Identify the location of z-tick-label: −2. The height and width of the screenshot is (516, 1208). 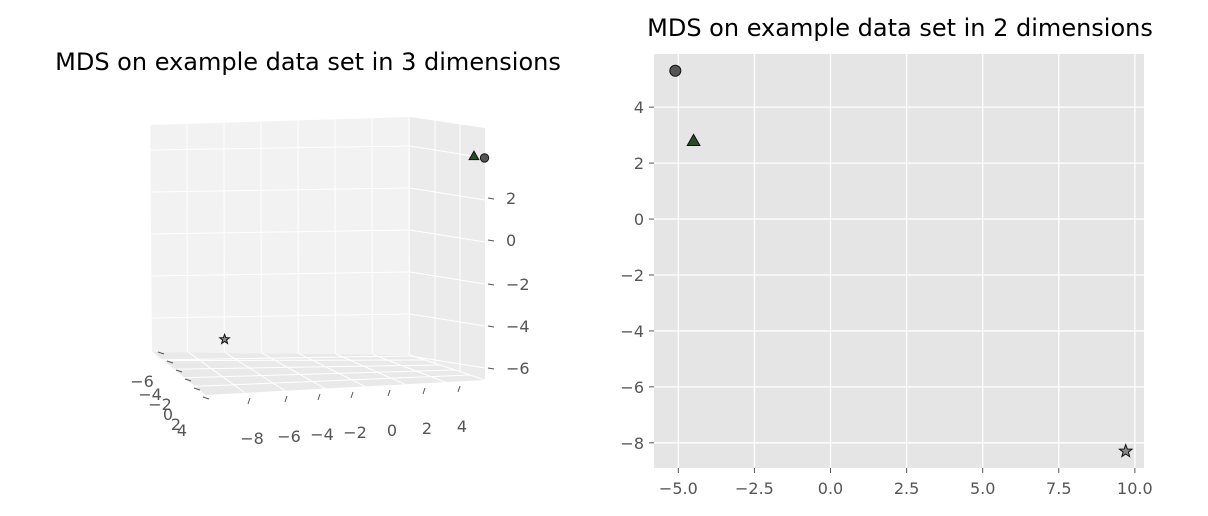
(518, 284).